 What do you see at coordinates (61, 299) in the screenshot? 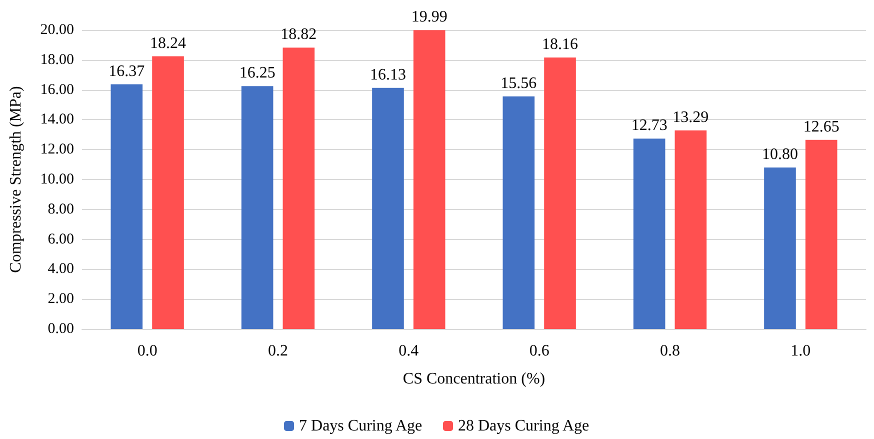
I see `y-tick-label: 2.00` at bounding box center [61, 299].